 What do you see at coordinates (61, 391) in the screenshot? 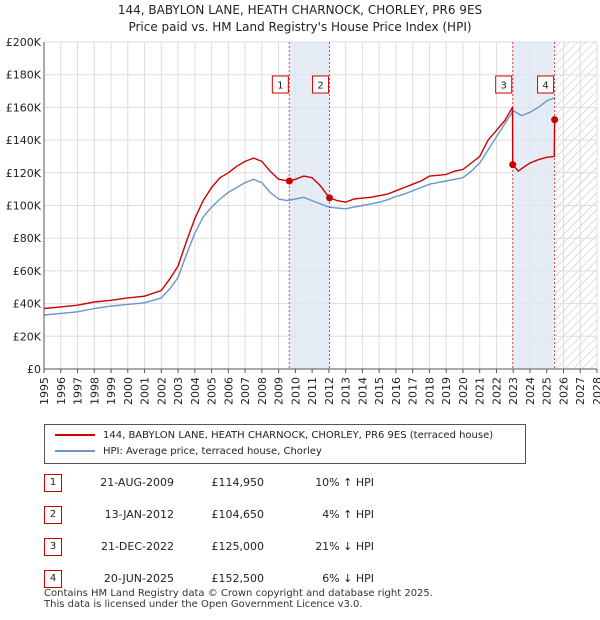
I see `x-tick-label: 1996` at bounding box center [61, 391].